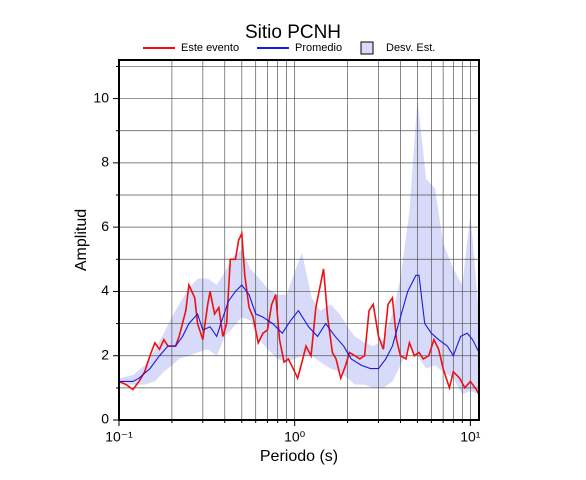 The height and width of the screenshot is (480, 586). What do you see at coordinates (119, 437) in the screenshot?
I see `x-tick-label: 10⁻¹` at bounding box center [119, 437].